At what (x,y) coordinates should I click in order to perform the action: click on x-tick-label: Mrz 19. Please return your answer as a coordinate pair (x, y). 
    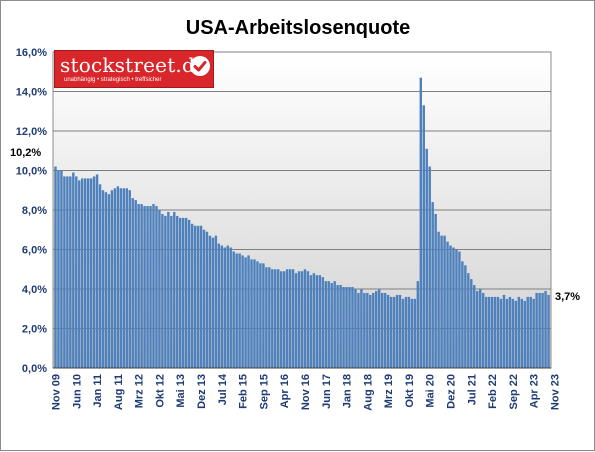
    Looking at the image, I should click on (389, 391).